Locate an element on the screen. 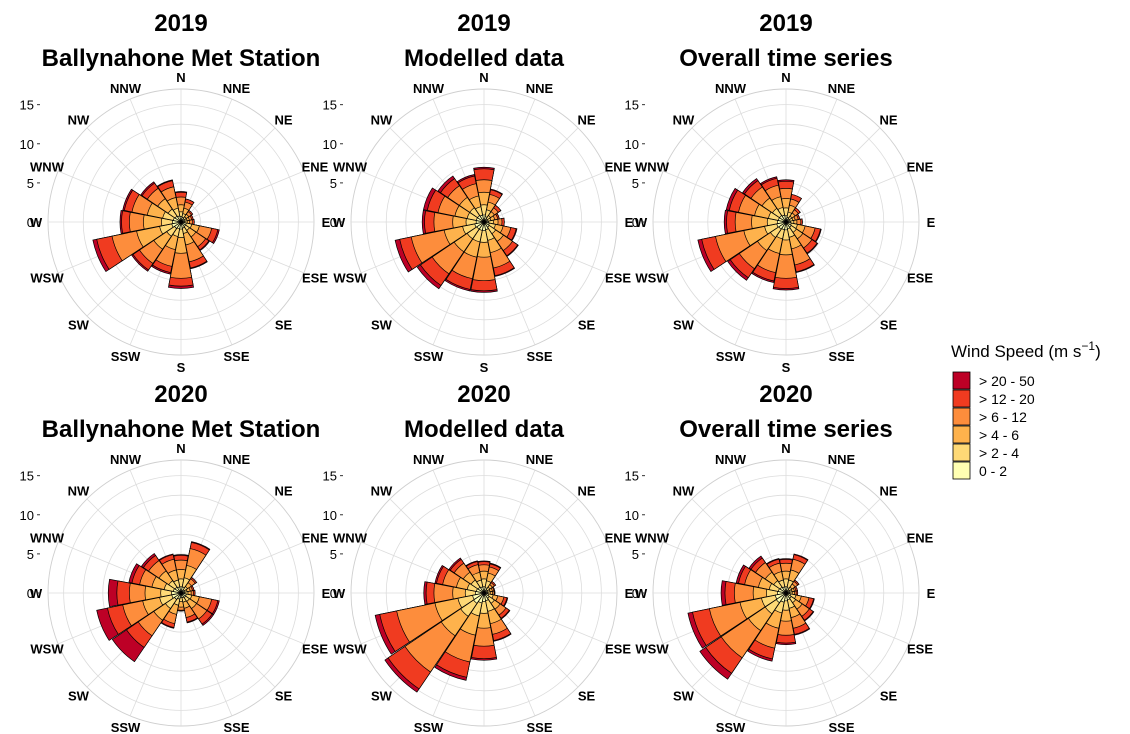  panel-subtitle: Overall time series is located at coordinates (785, 58).